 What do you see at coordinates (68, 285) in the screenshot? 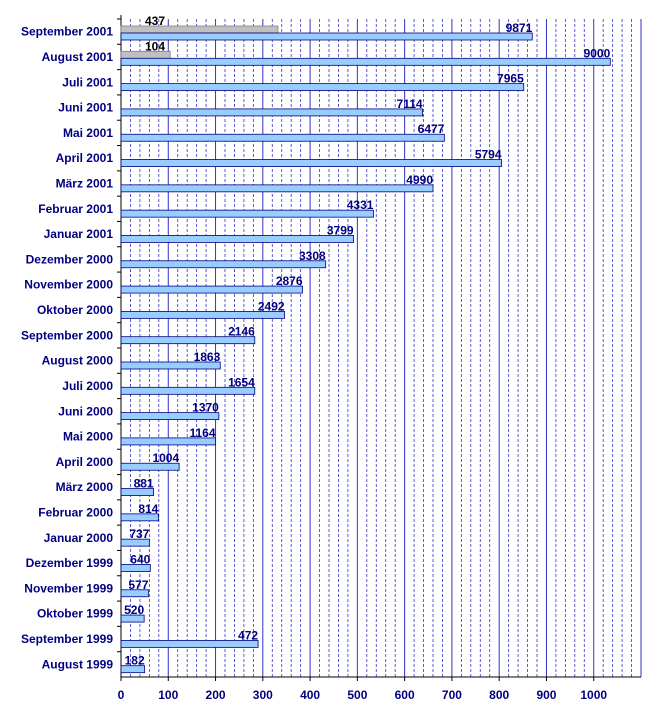
I see `category-label: November 2000` at bounding box center [68, 285].